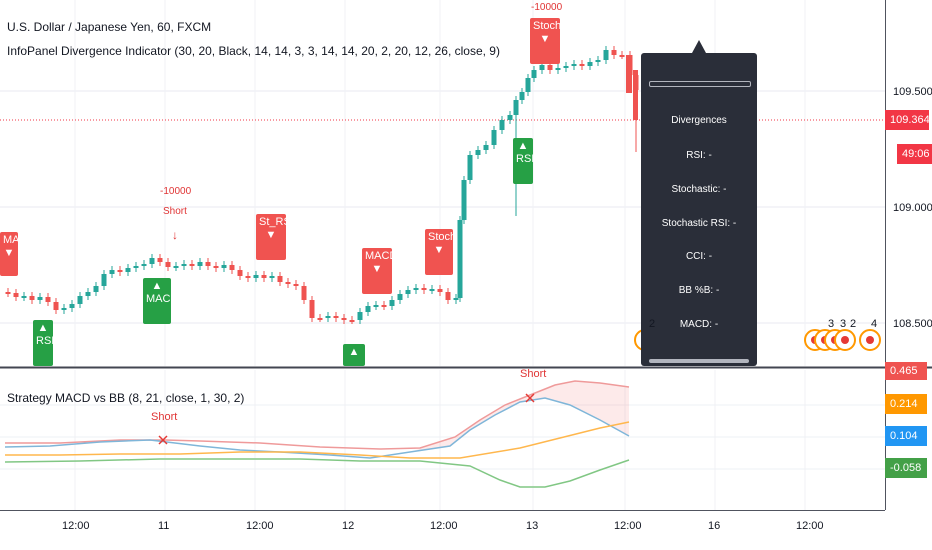 This screenshot has height=550, width=932. Describe the element at coordinates (843, 324) in the screenshot. I see `event-badge-count: 3` at that location.